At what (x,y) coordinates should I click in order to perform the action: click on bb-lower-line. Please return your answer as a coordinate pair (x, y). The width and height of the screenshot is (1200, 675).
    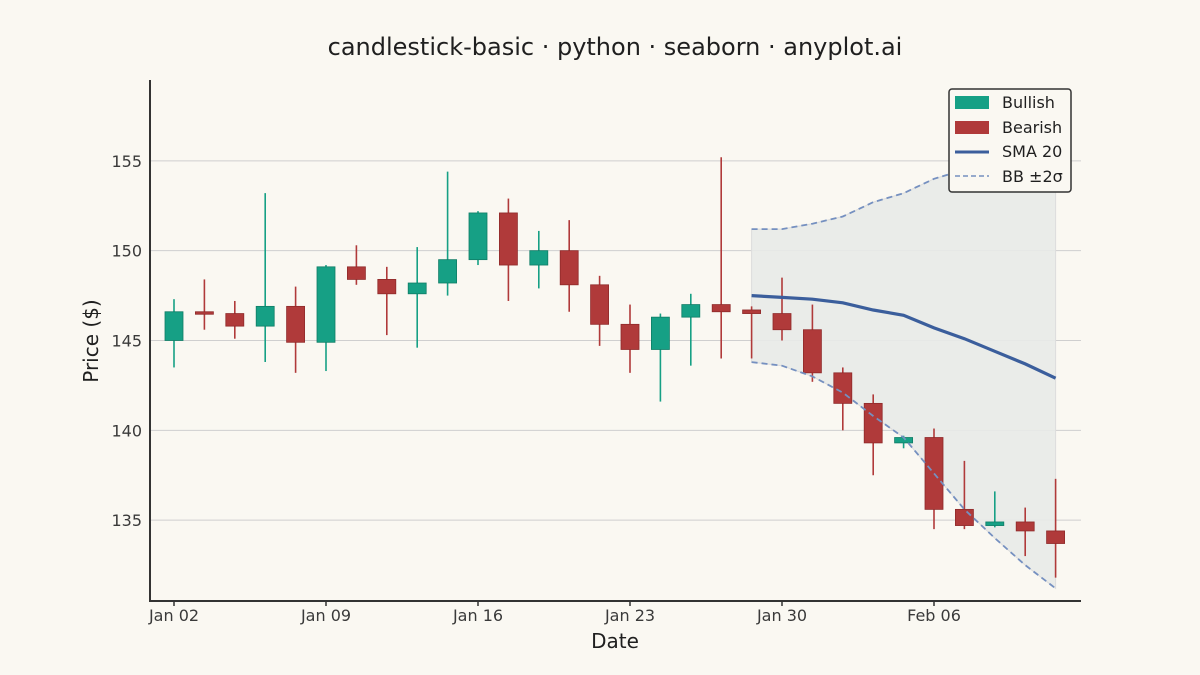
    Looking at the image, I should click on (904, 475).